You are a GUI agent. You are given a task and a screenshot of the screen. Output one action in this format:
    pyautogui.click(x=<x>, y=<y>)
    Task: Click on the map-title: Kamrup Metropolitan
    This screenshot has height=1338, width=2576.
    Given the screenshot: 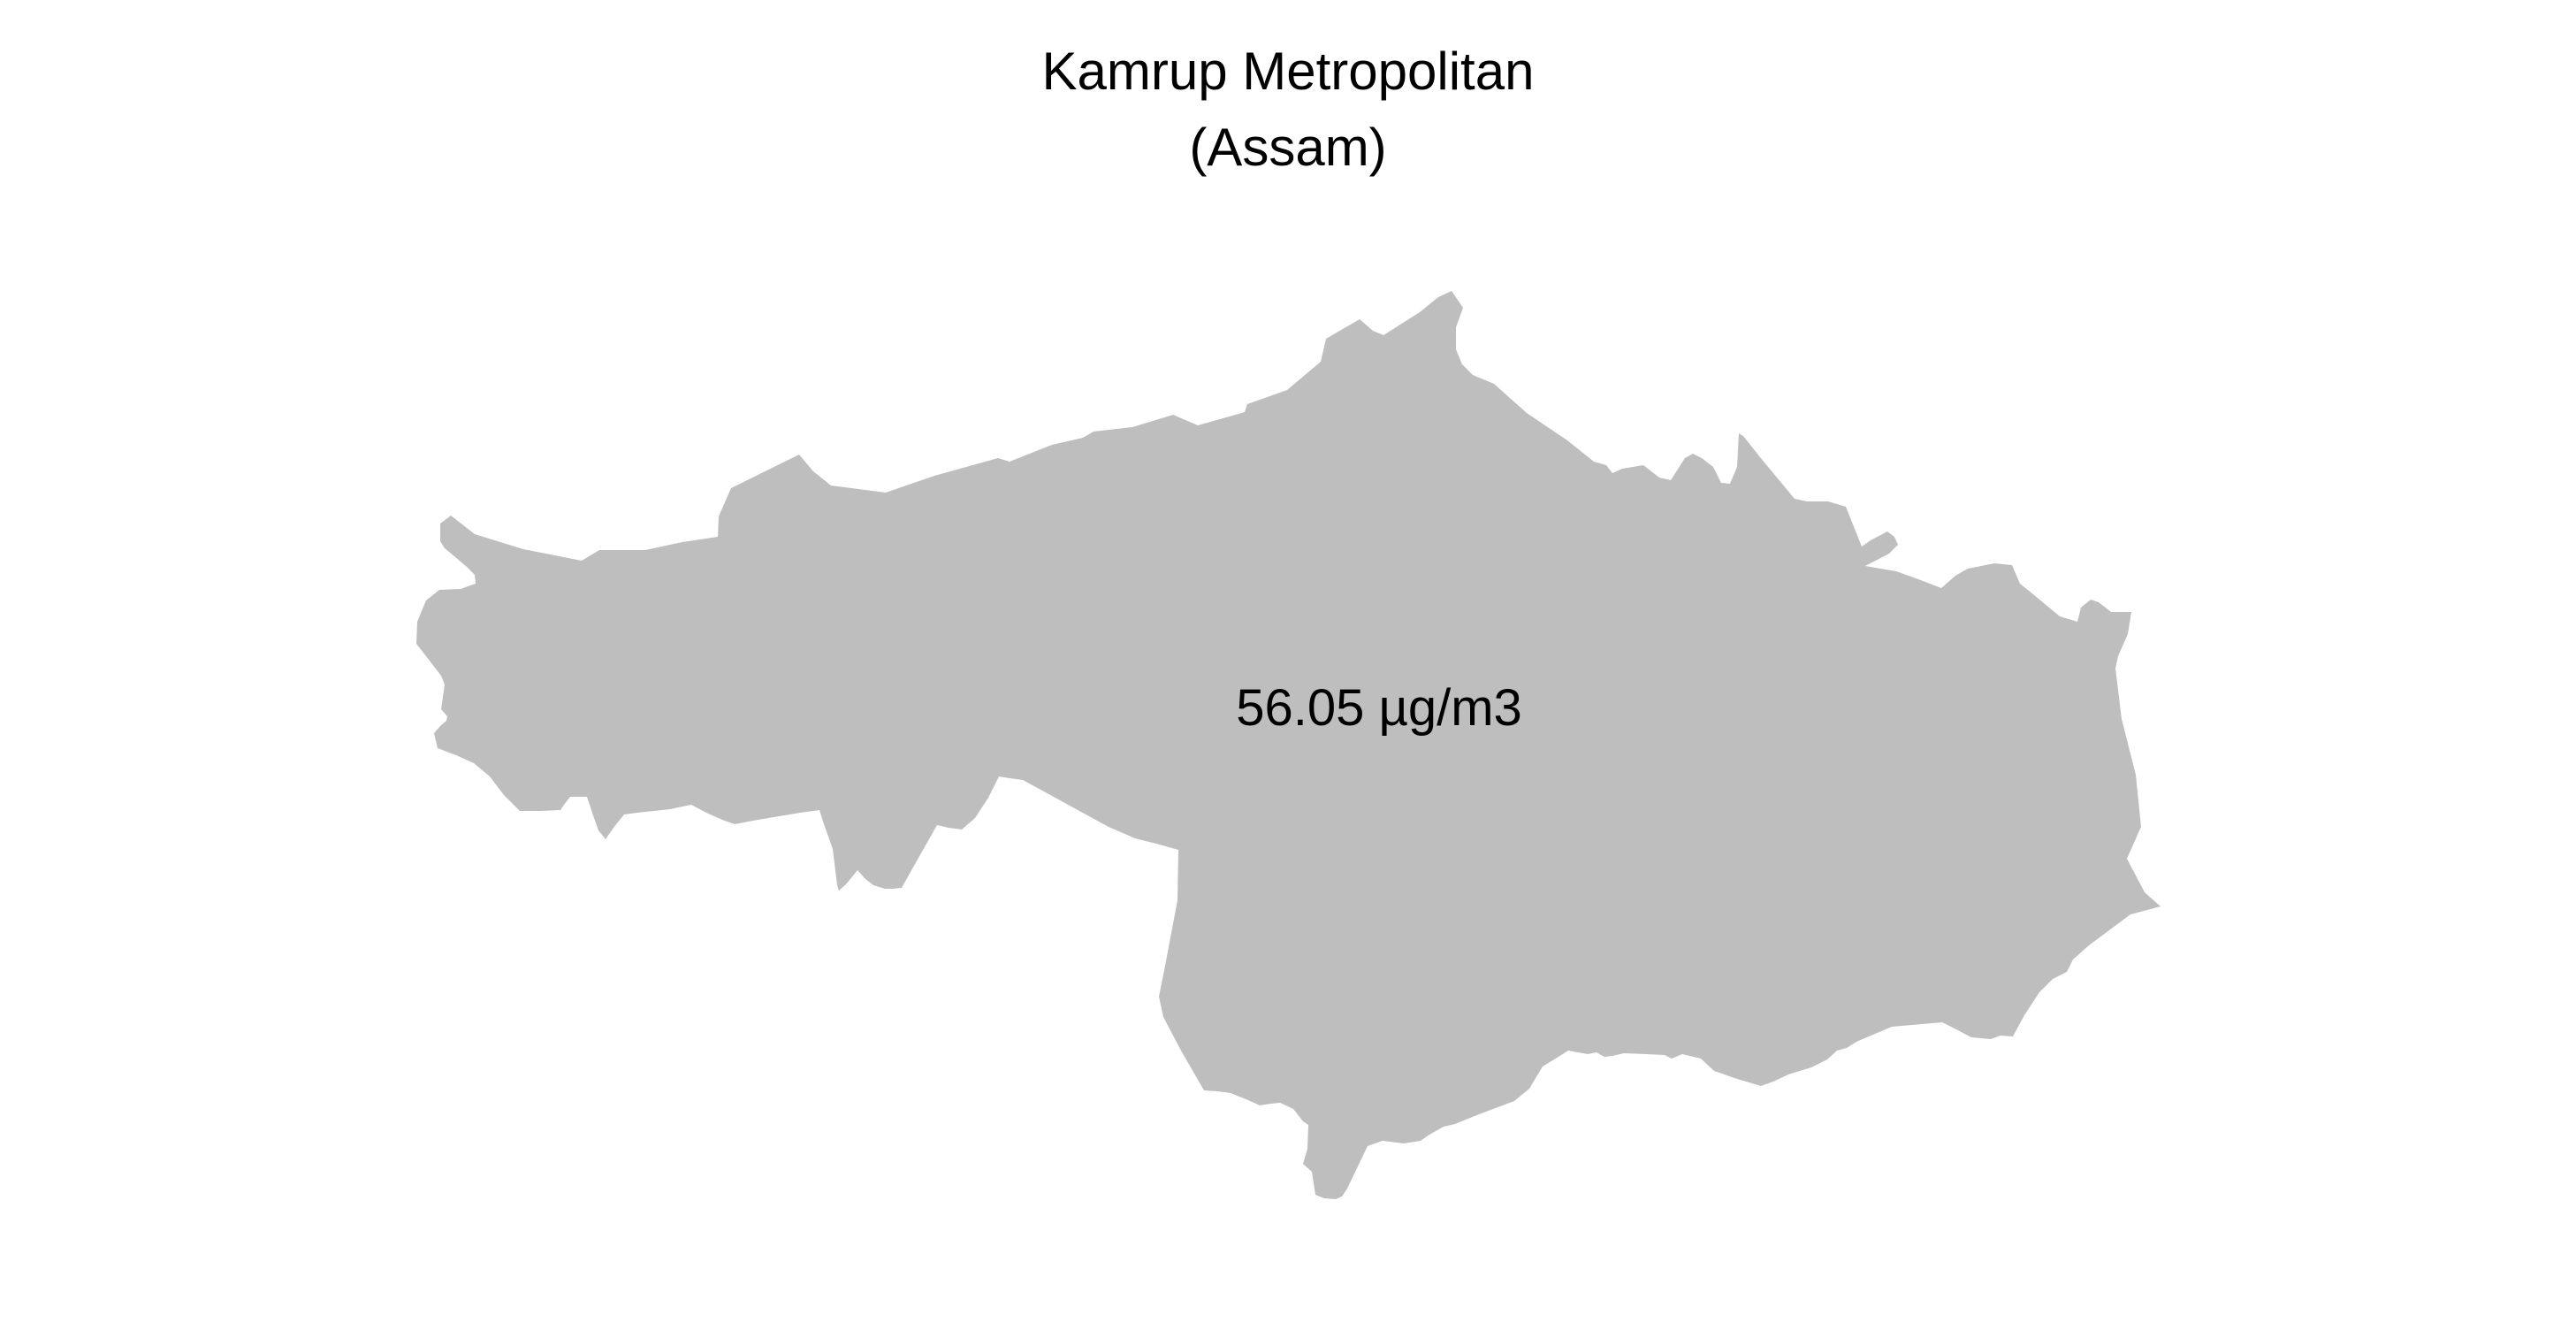 What is the action you would take?
    pyautogui.click(x=1288, y=71)
    